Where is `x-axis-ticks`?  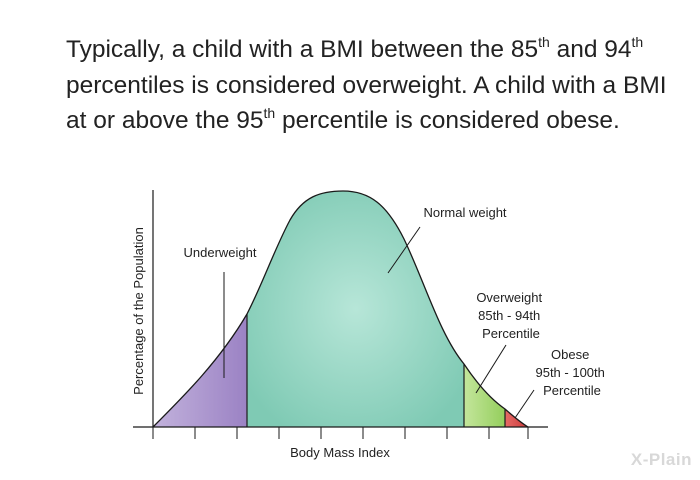
x-axis-ticks is located at coordinates (340, 433).